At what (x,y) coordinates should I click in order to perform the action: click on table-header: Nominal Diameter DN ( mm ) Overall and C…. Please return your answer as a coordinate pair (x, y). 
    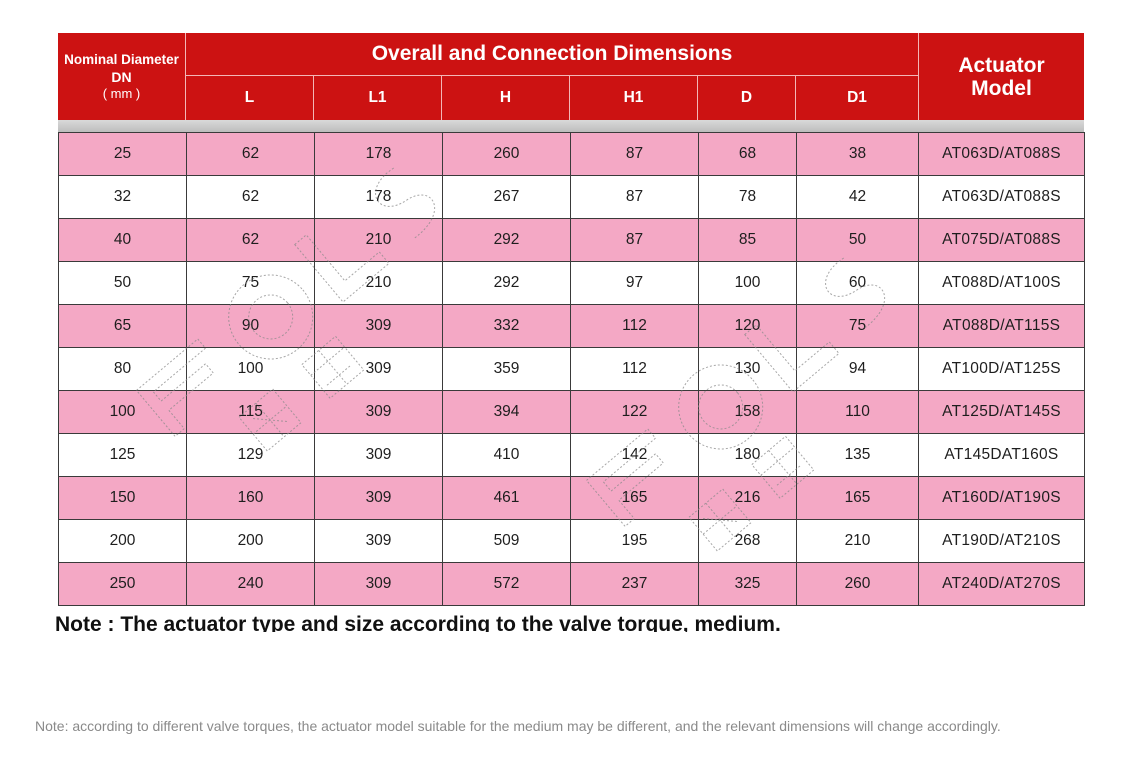
    Looking at the image, I should click on (571, 76).